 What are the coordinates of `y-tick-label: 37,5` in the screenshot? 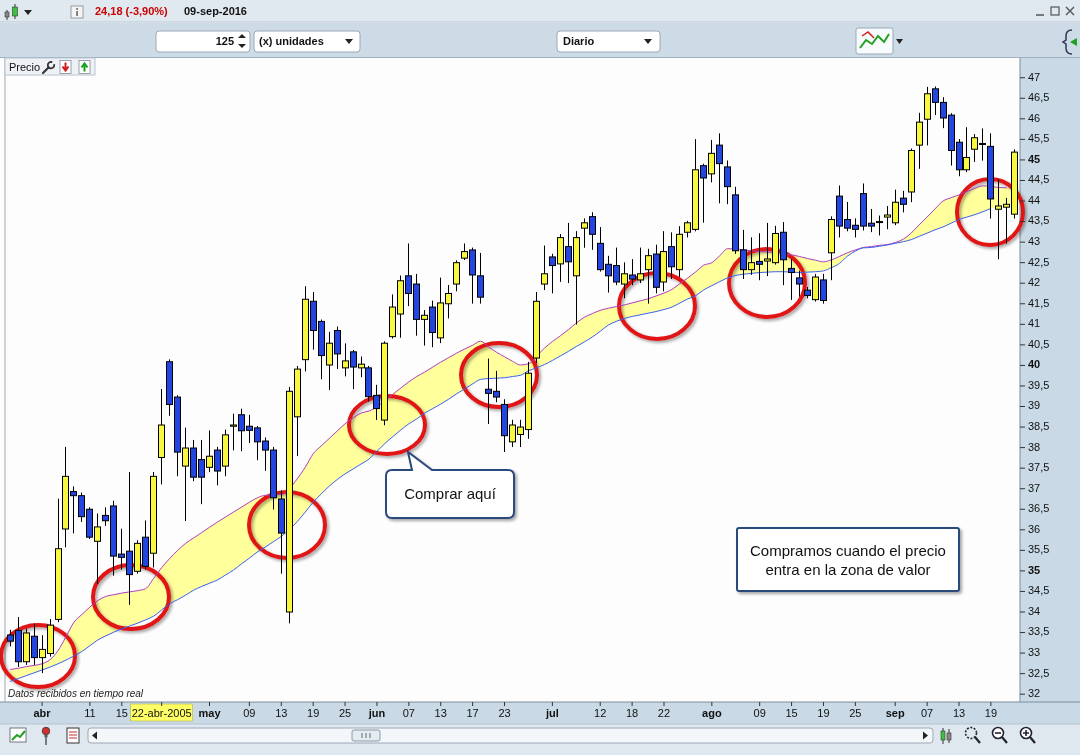 It's located at (1039, 467).